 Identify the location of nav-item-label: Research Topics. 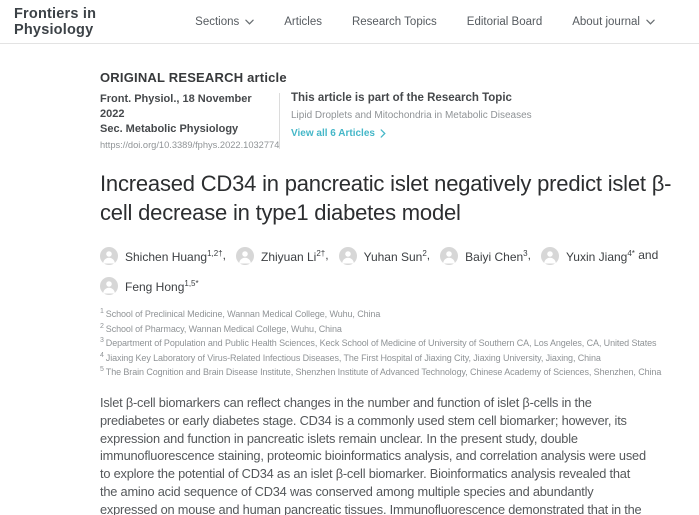
(394, 21).